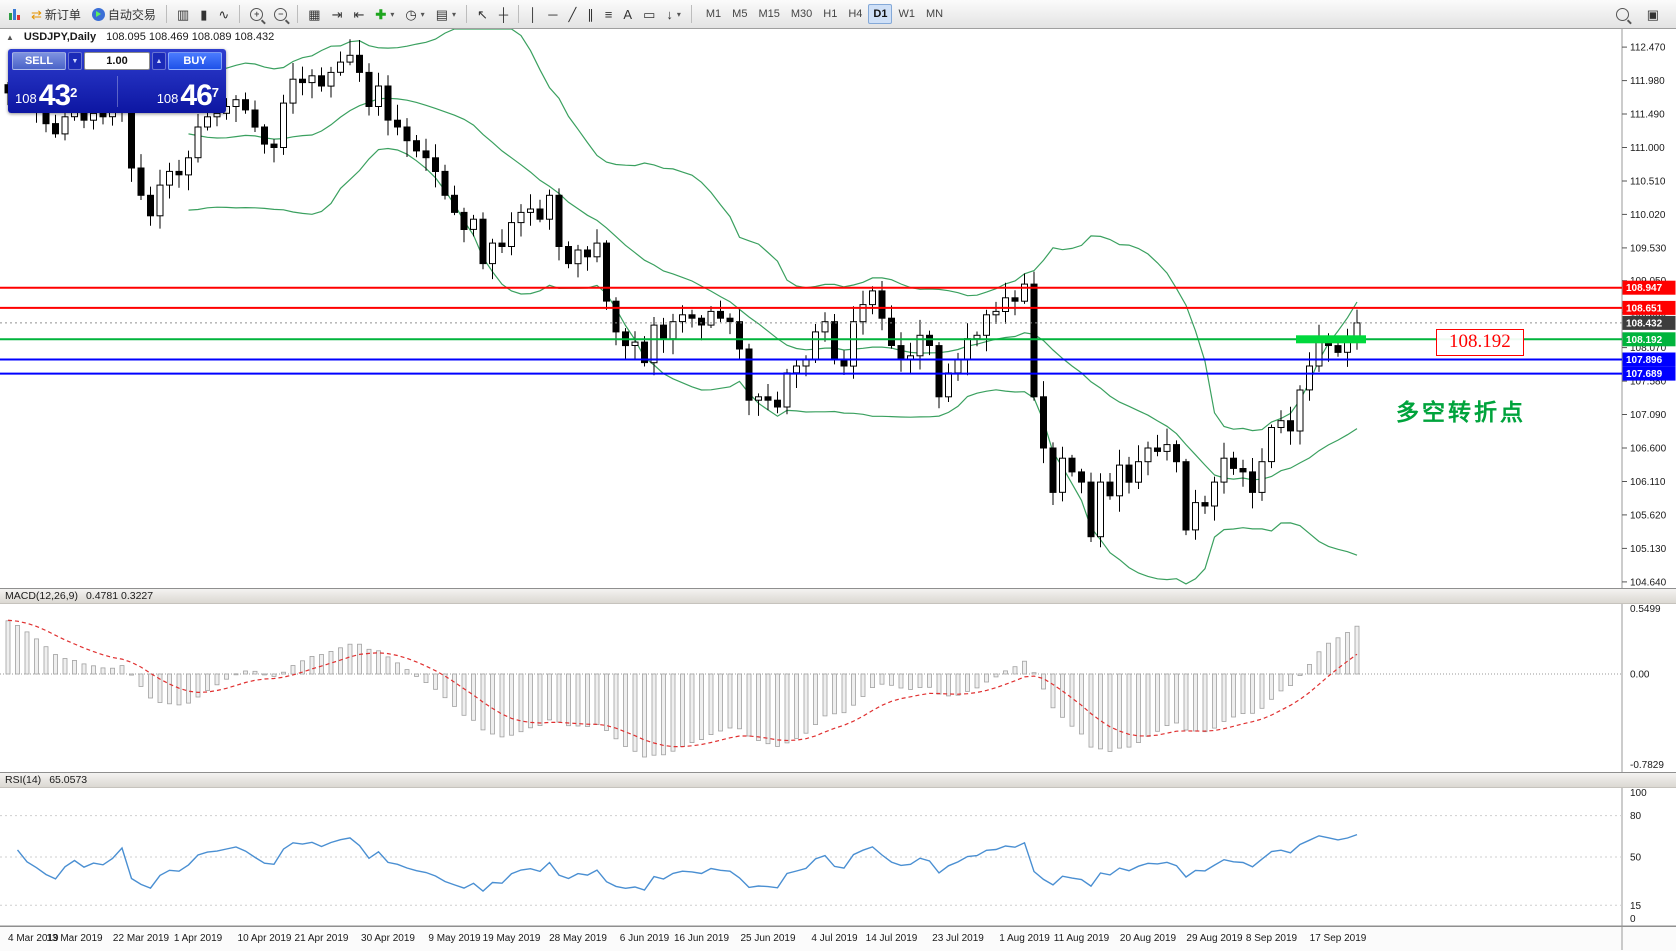 Image resolution: width=1676 pixels, height=951 pixels. Describe the element at coordinates (1644, 360) in the screenshot. I see `svg-text: 107.896` at that location.